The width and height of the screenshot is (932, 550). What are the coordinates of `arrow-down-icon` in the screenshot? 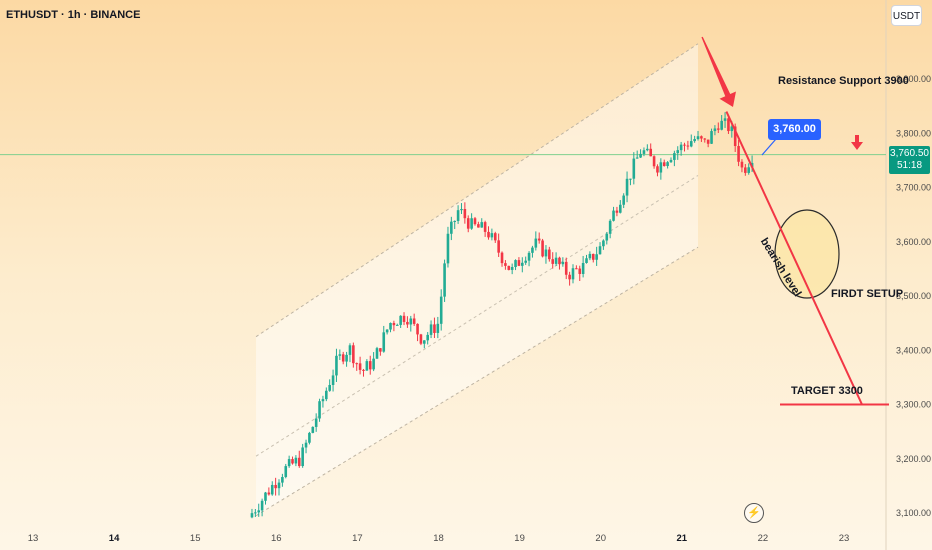 It's located at (857, 142).